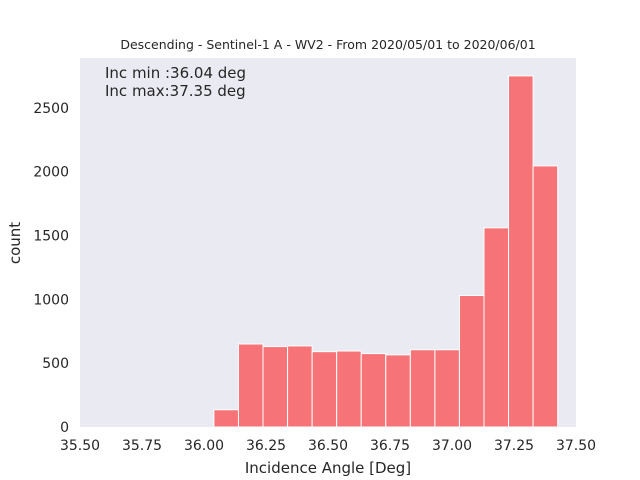  Describe the element at coordinates (142, 446) in the screenshot. I see `x-tick-label-1: 35.75` at that location.